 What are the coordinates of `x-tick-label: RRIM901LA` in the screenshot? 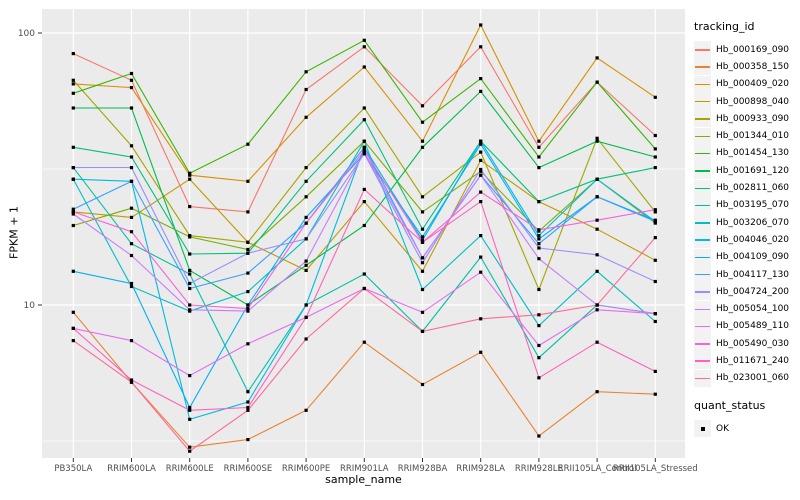 It's located at (364, 469).